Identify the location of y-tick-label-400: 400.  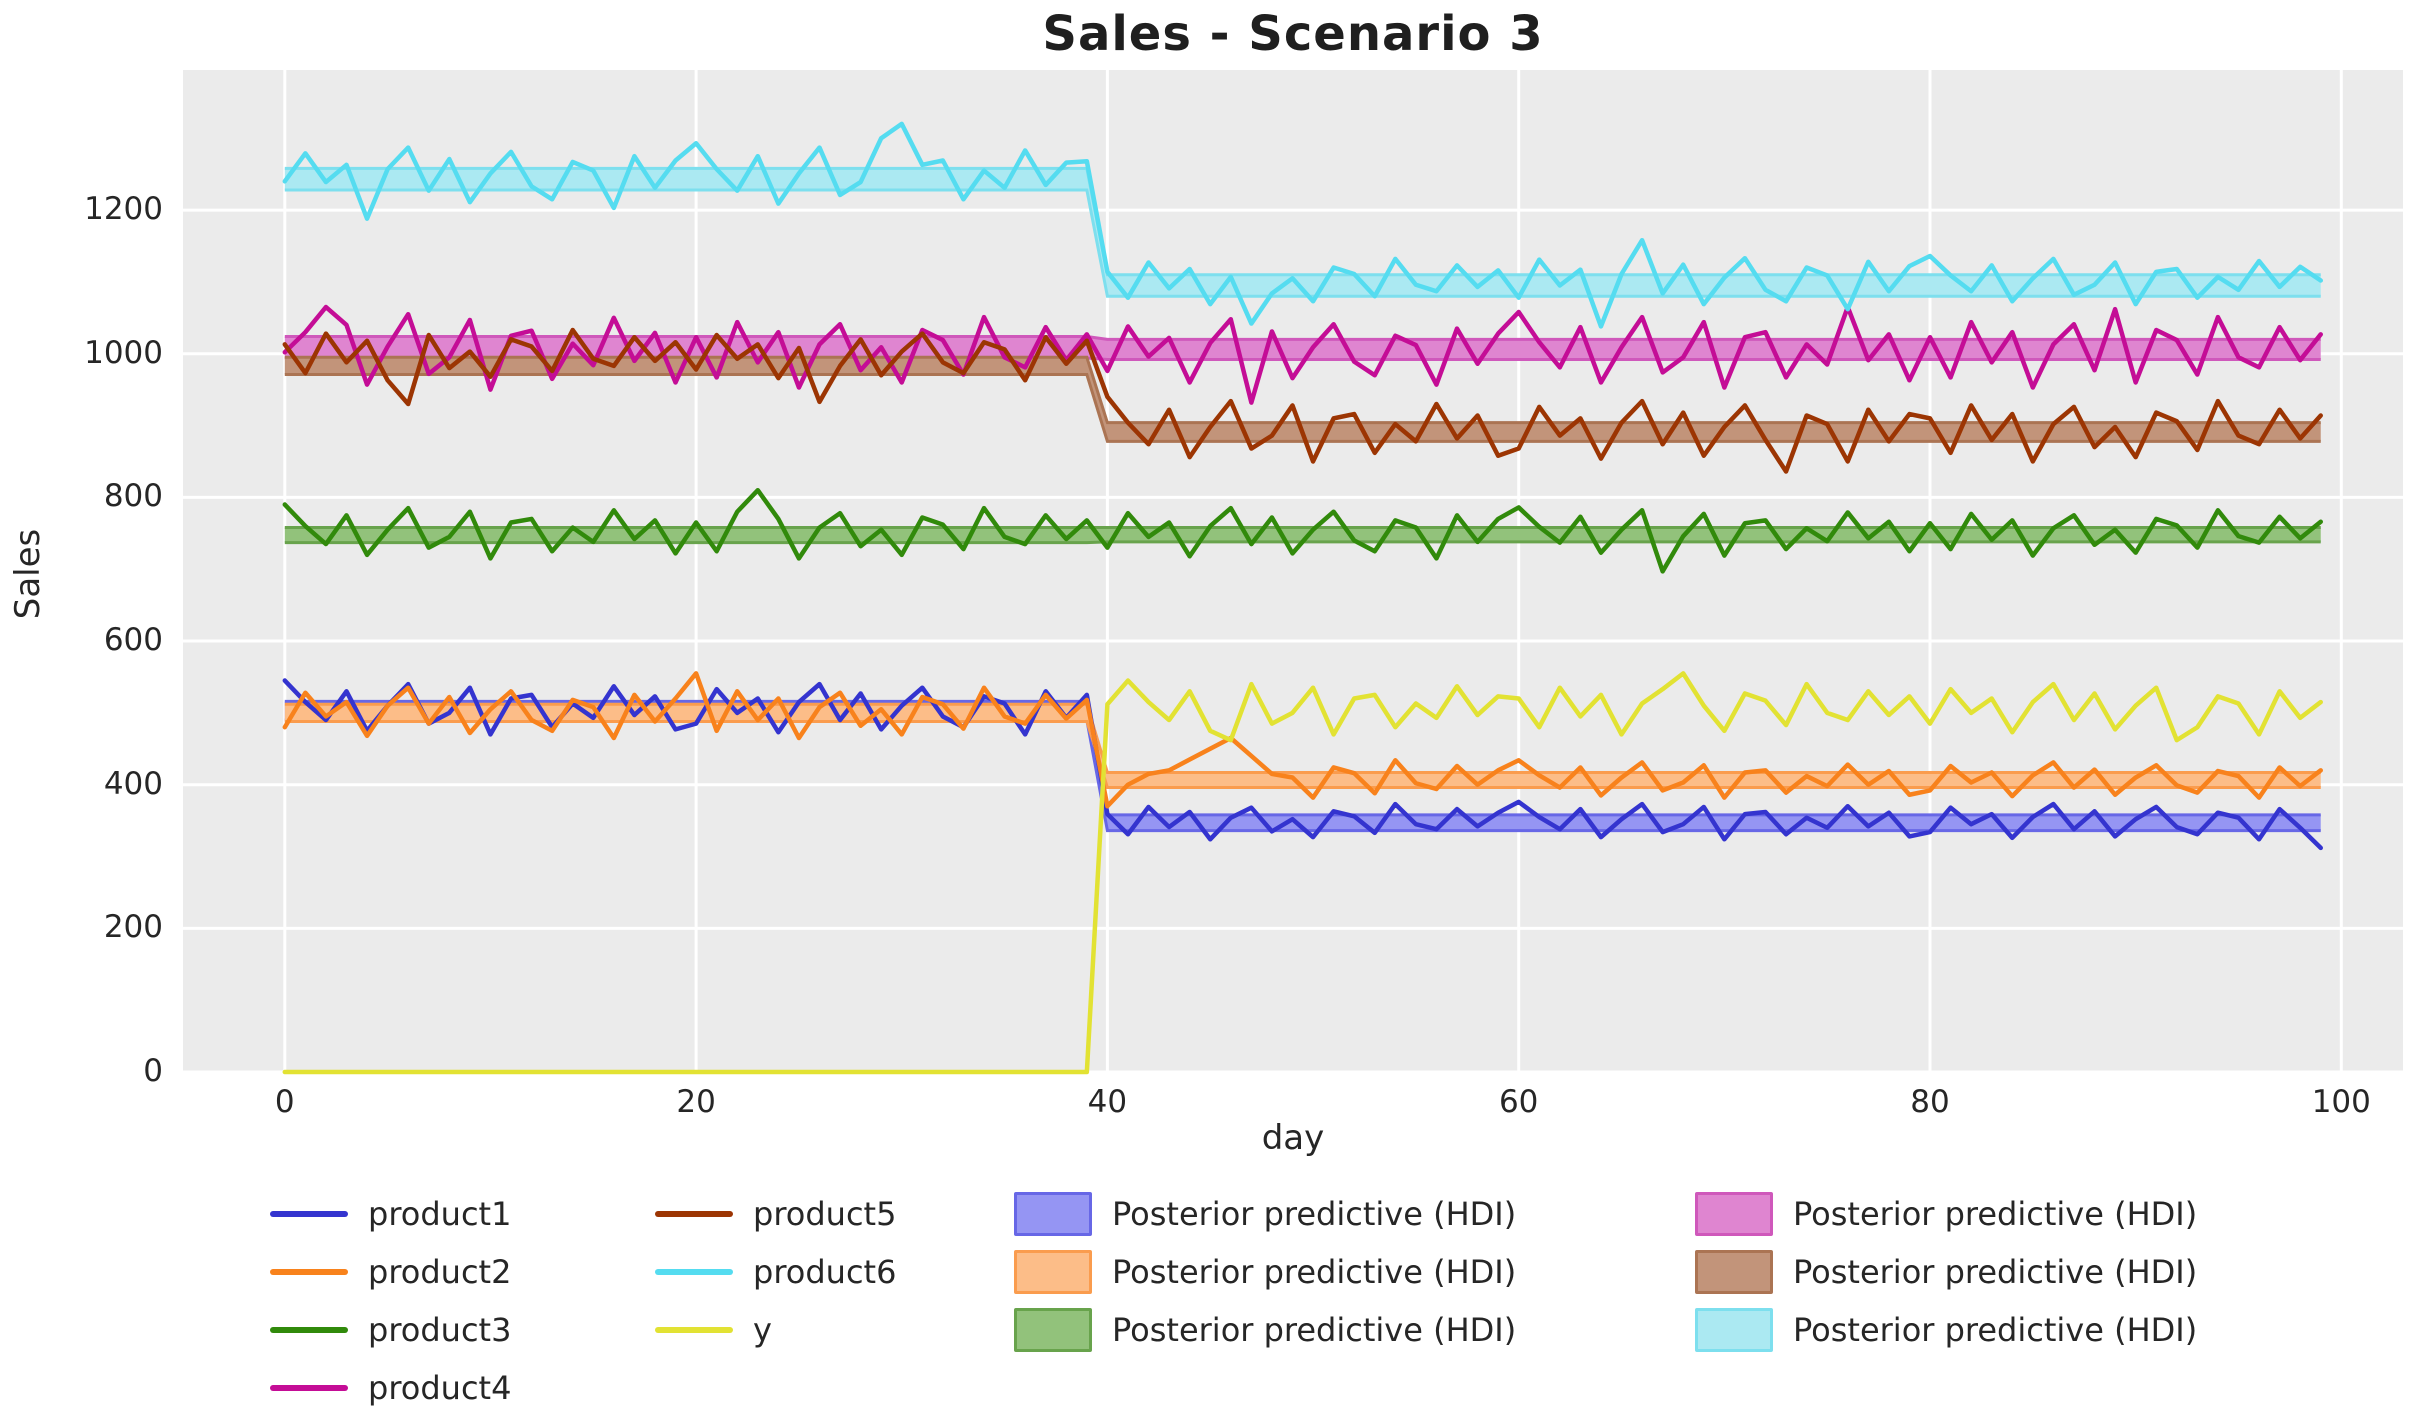
(133, 783).